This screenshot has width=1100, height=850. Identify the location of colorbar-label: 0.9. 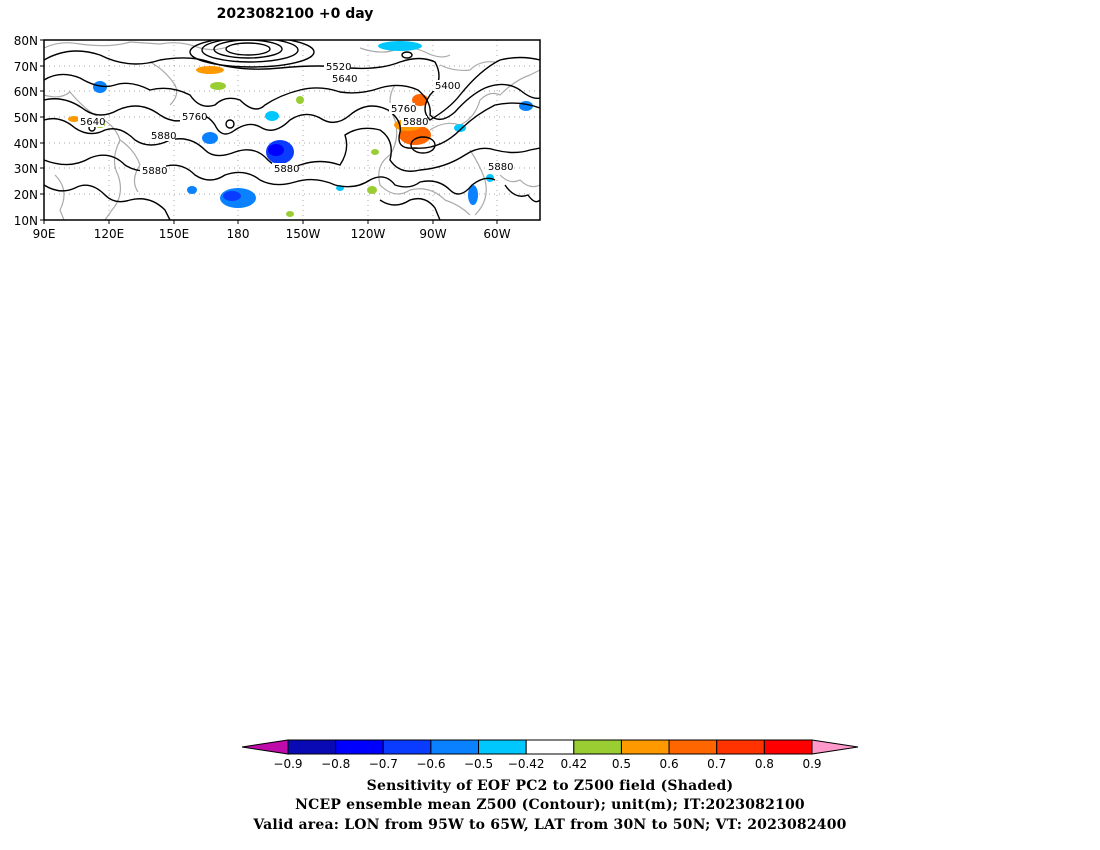
(811, 764).